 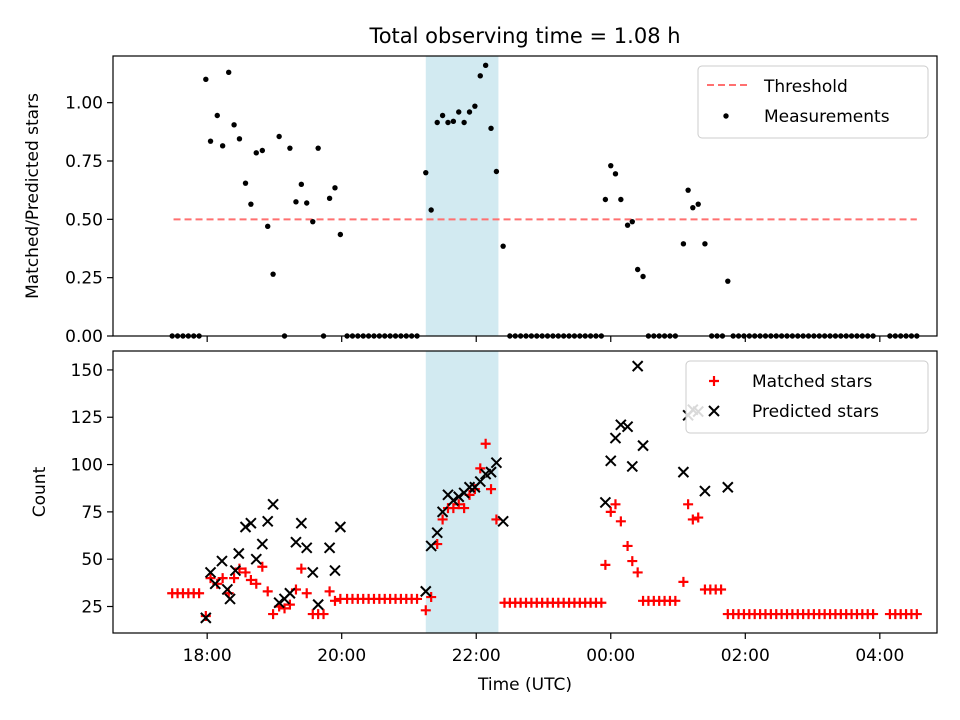 I want to click on y-tick-label: 0.25, so click(x=84, y=279).